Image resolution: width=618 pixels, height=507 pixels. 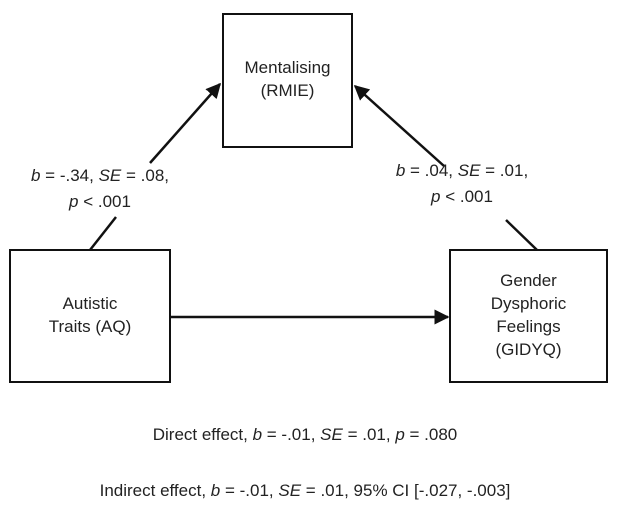 I want to click on edge-label: b = -.34, SE = .08,, so click(x=100, y=175).